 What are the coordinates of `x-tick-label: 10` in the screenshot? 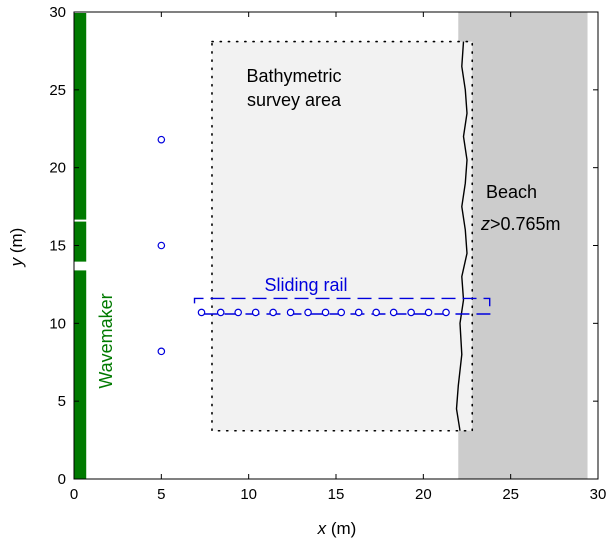 It's located at (248, 494).